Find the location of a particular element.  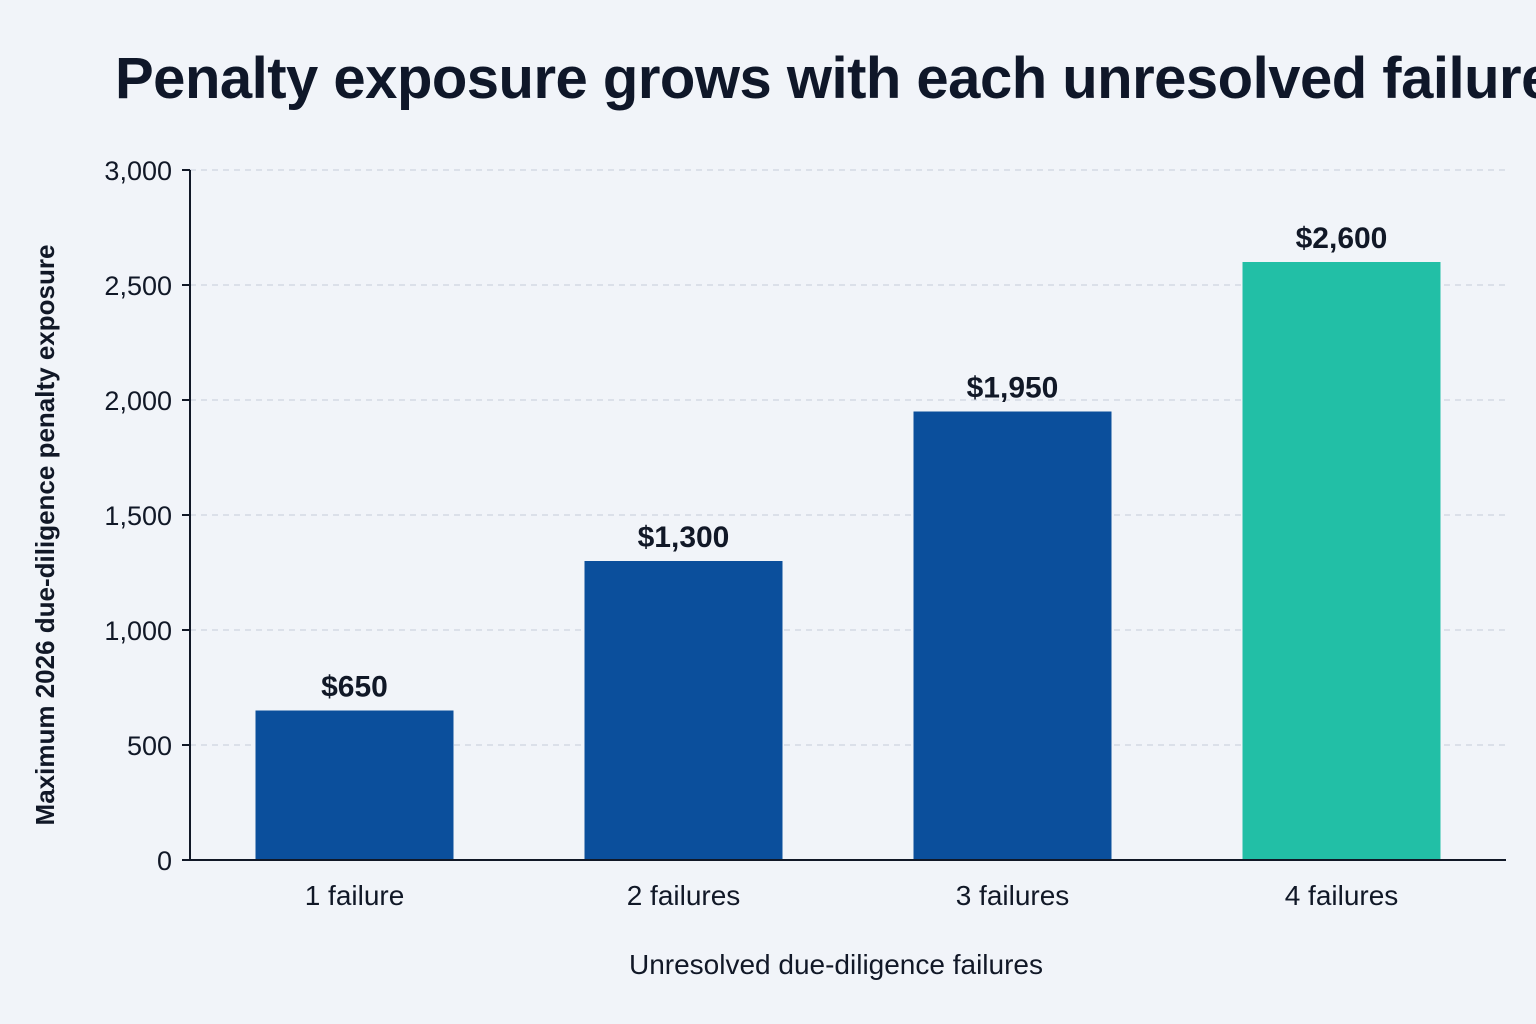

data-label: $1,300 is located at coordinates (684, 537).